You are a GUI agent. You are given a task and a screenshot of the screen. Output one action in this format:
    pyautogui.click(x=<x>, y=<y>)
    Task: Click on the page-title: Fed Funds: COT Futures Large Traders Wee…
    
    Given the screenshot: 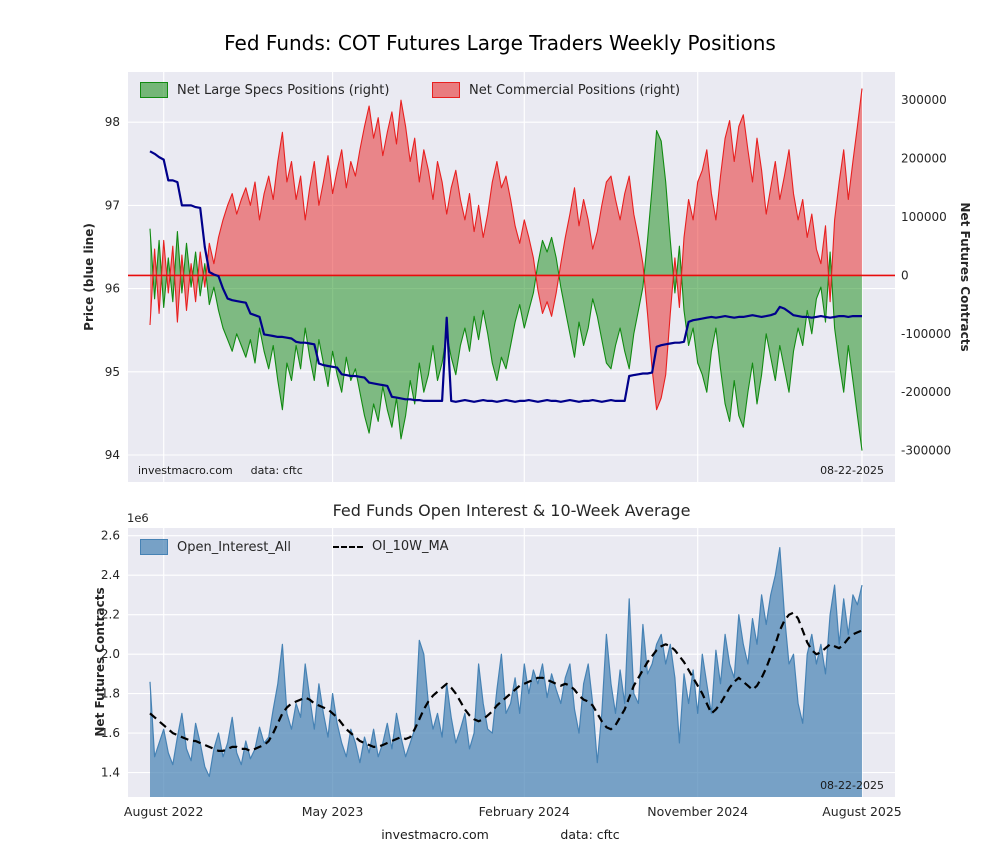 What is the action you would take?
    pyautogui.click(x=500, y=43)
    